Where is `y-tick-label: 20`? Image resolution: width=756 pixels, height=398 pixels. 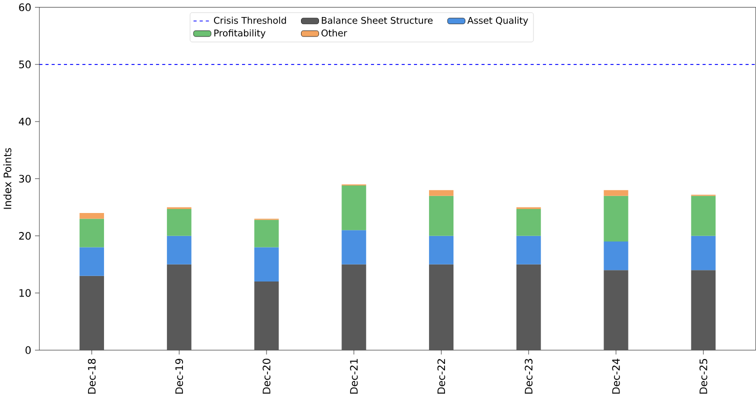
y-tick-label: 20 is located at coordinates (25, 236).